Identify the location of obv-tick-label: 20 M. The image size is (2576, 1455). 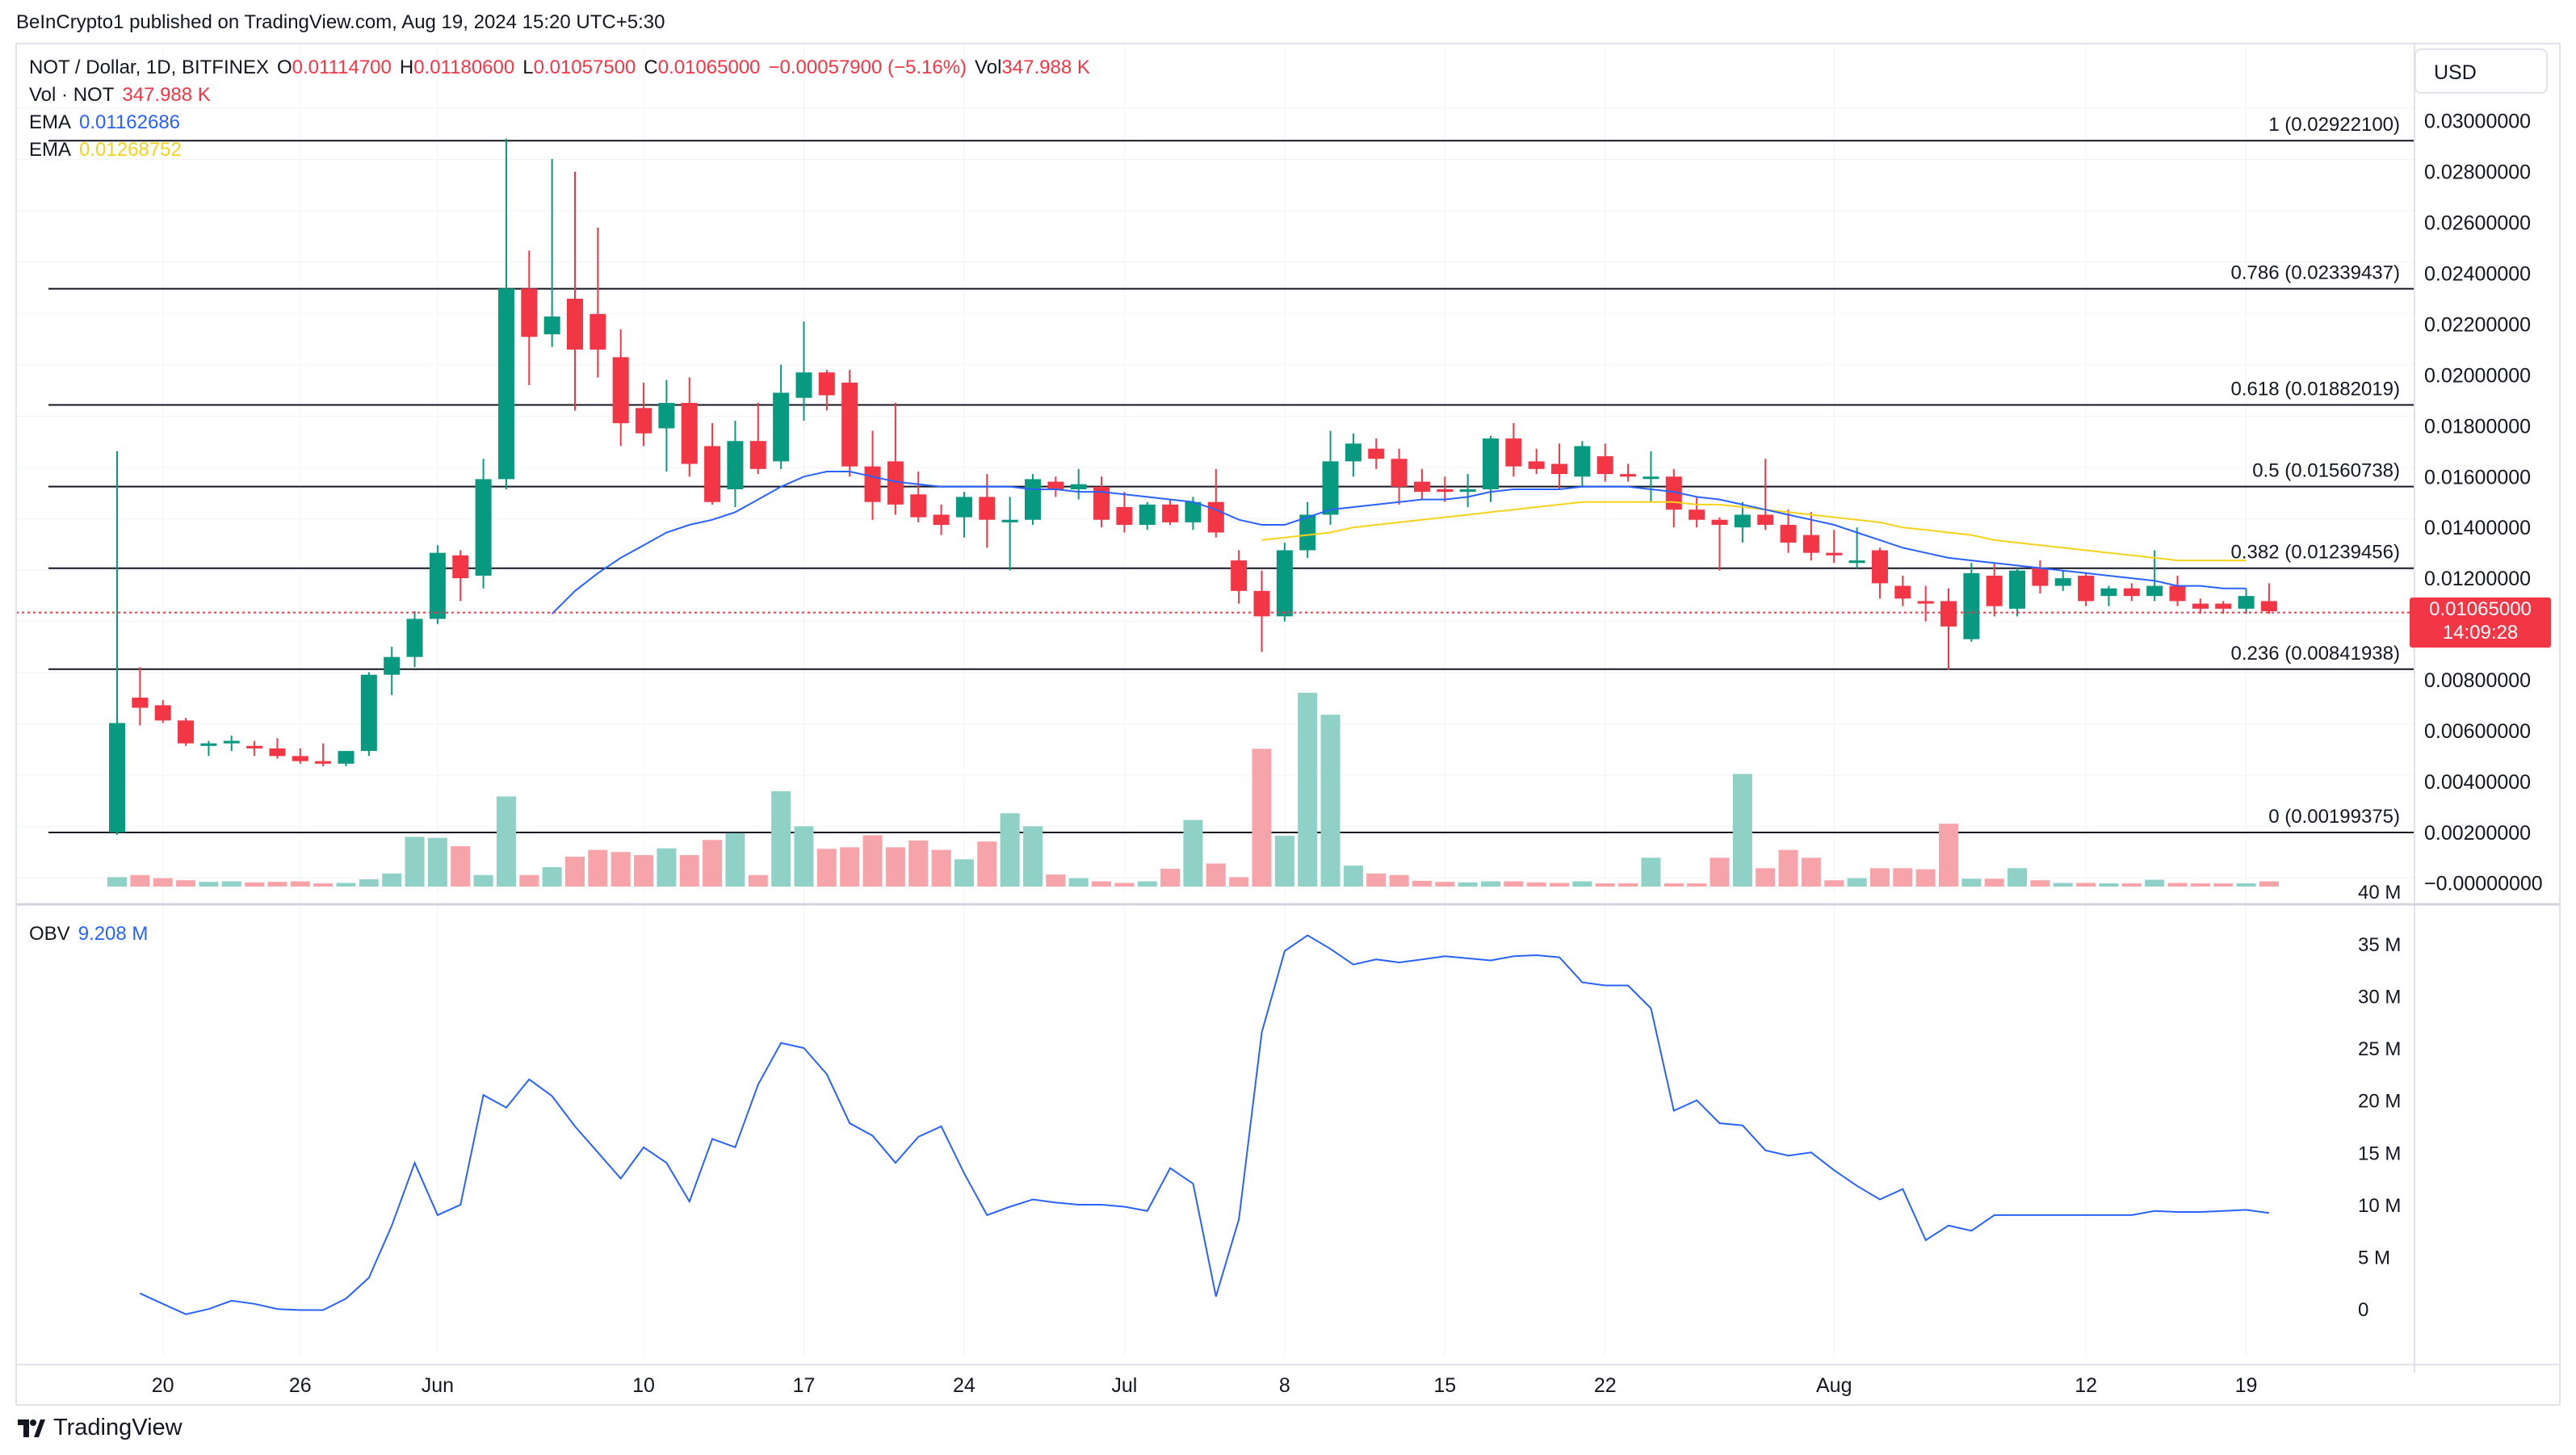
(2379, 1102).